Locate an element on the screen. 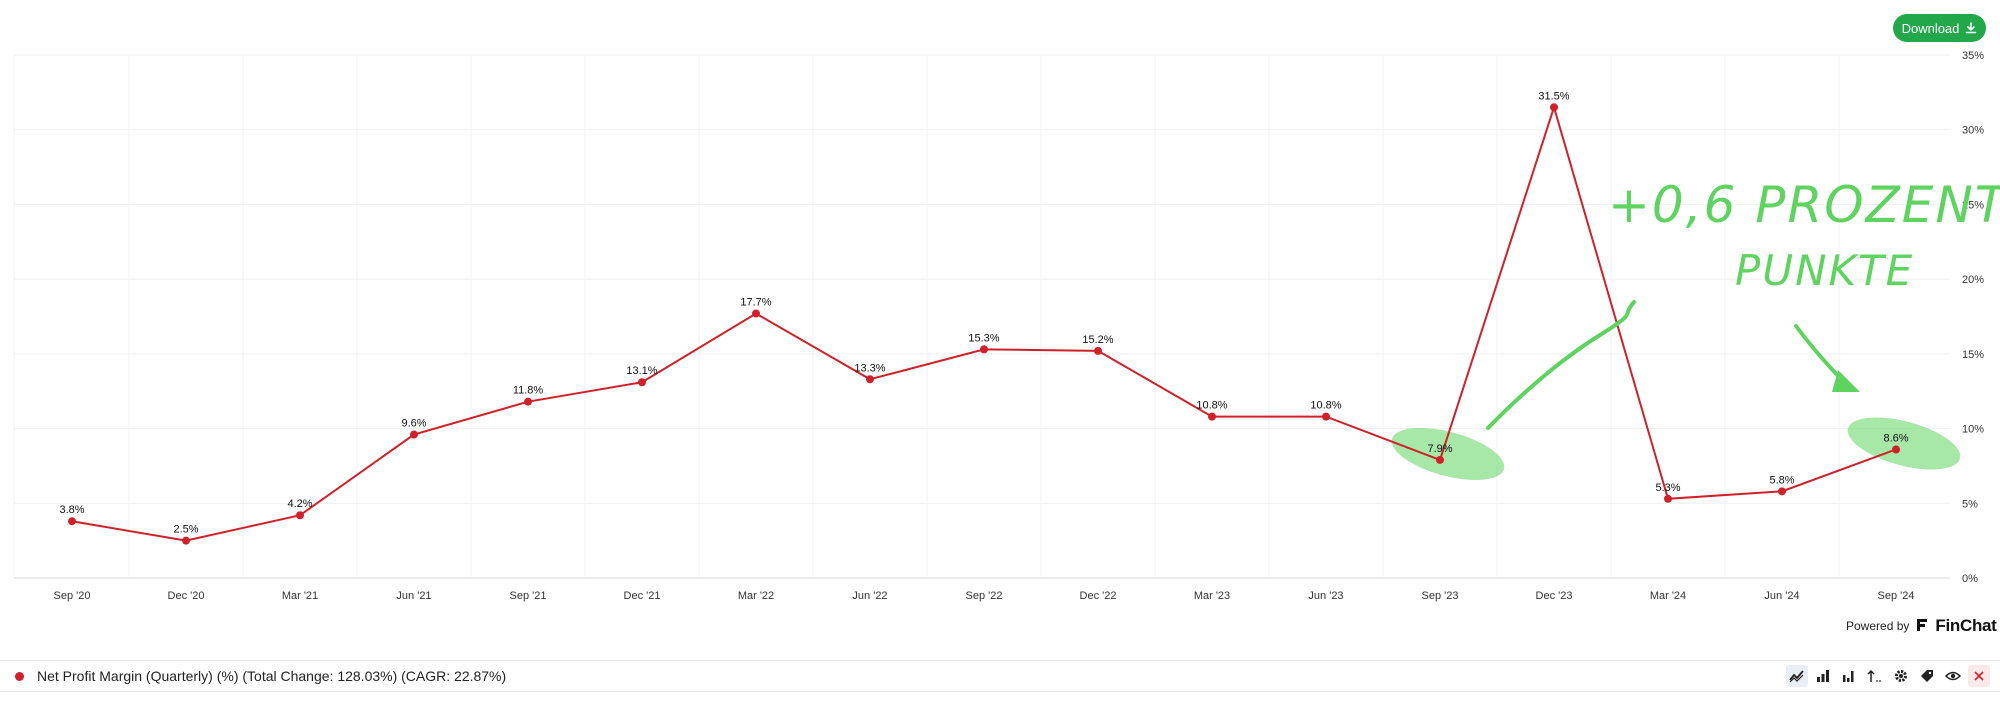 The width and height of the screenshot is (2000, 704). y-tick-label: 35% is located at coordinates (1973, 56).